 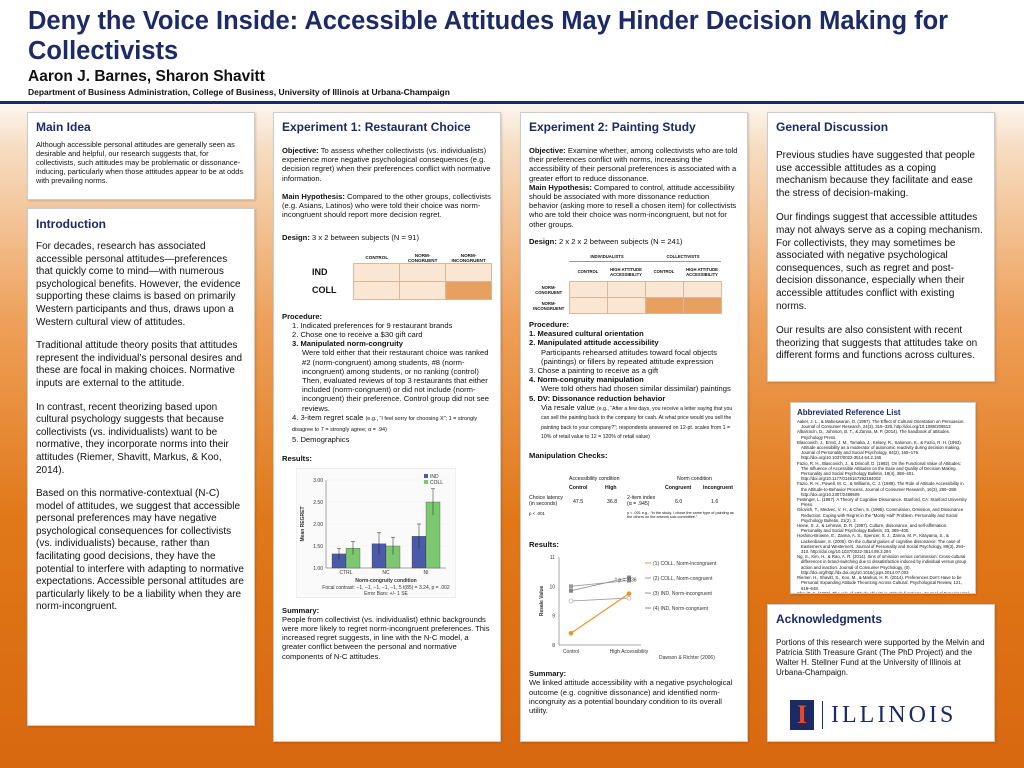 I want to click on exp1-objective-label: Objective:, so click(x=300, y=150).